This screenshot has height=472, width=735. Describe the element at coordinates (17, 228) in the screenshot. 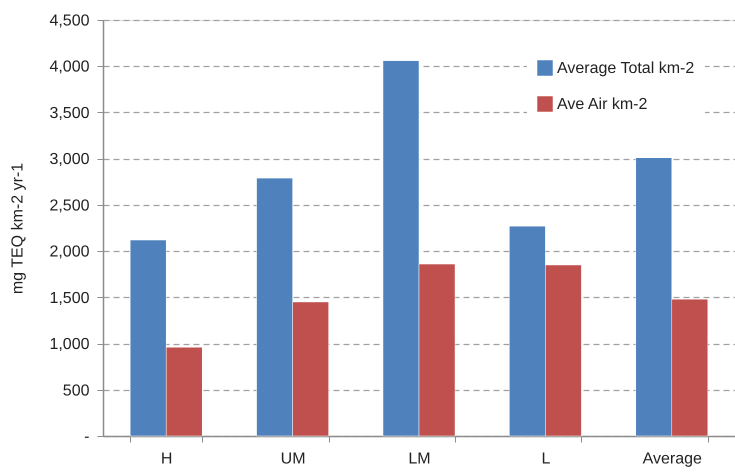

I see `y-axis-title: mg TEQ km-2 yr-1` at that location.